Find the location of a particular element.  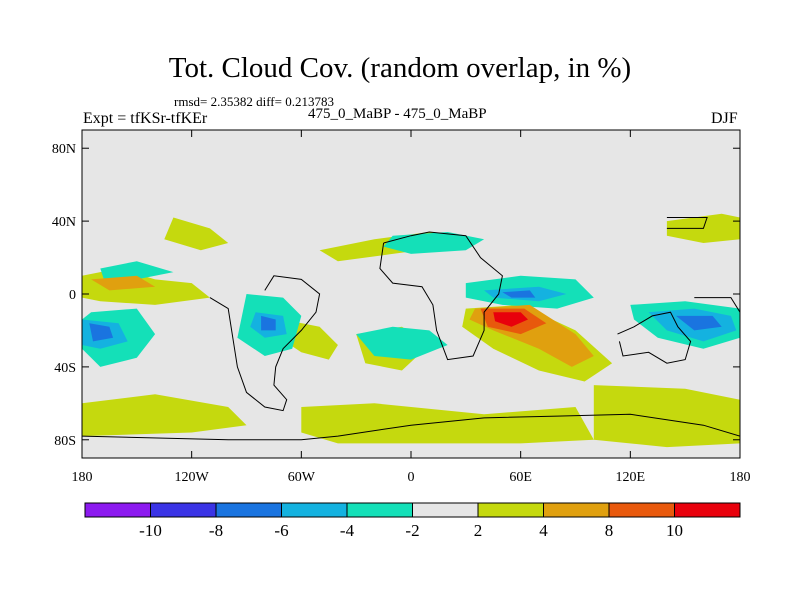

colorbar-label: 2 is located at coordinates (478, 530).